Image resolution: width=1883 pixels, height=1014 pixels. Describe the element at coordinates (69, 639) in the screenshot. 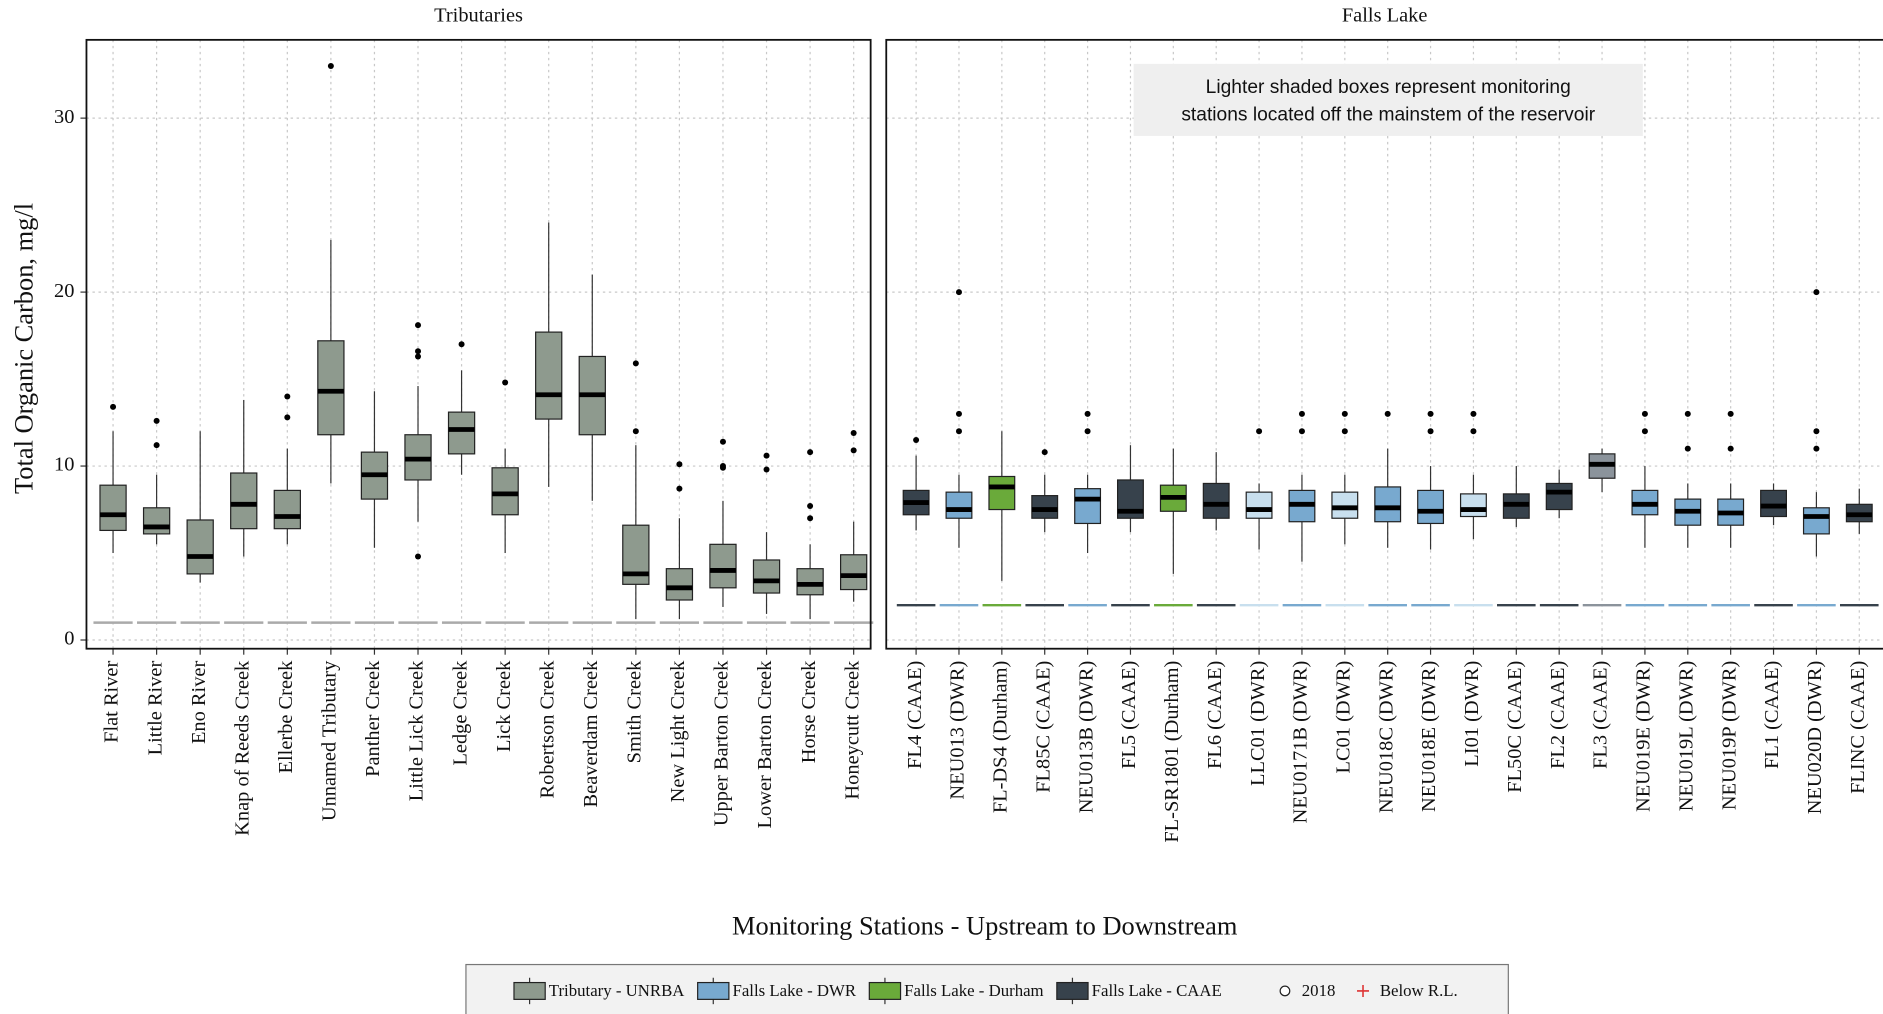

I see `y-tick-label: 0` at that location.